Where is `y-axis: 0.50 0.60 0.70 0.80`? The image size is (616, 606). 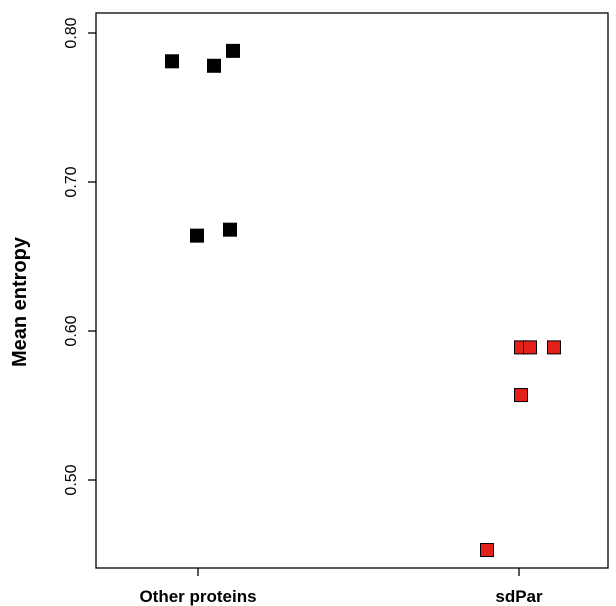 y-axis: 0.50 0.60 0.70 0.80 is located at coordinates (79, 256).